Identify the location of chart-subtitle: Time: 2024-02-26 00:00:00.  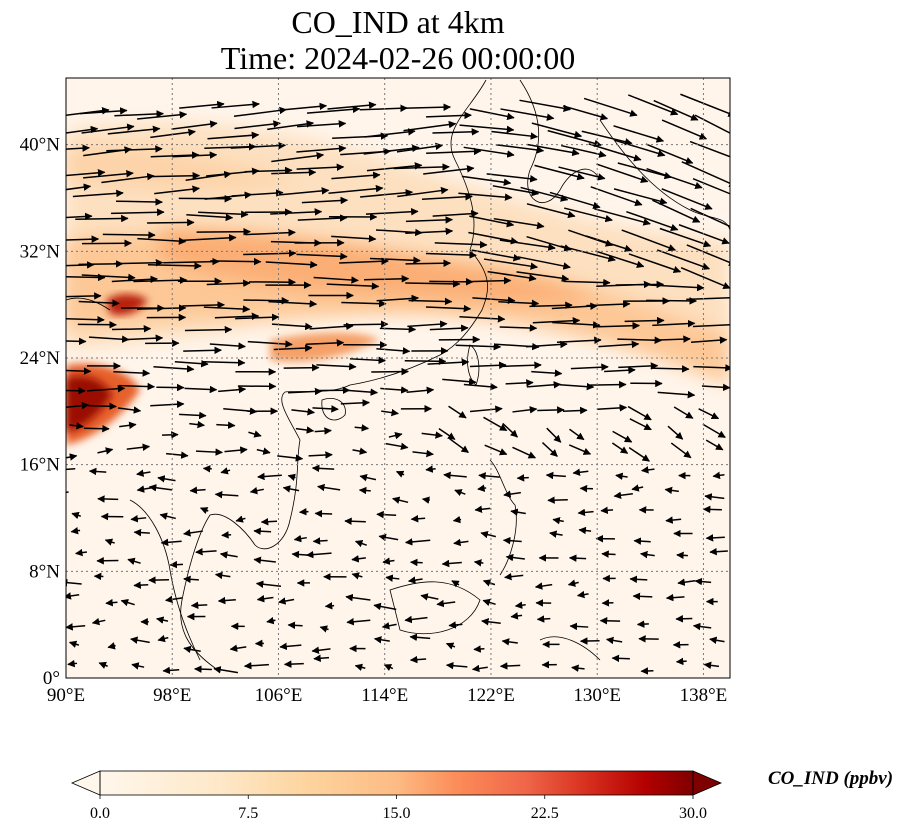
(398, 58).